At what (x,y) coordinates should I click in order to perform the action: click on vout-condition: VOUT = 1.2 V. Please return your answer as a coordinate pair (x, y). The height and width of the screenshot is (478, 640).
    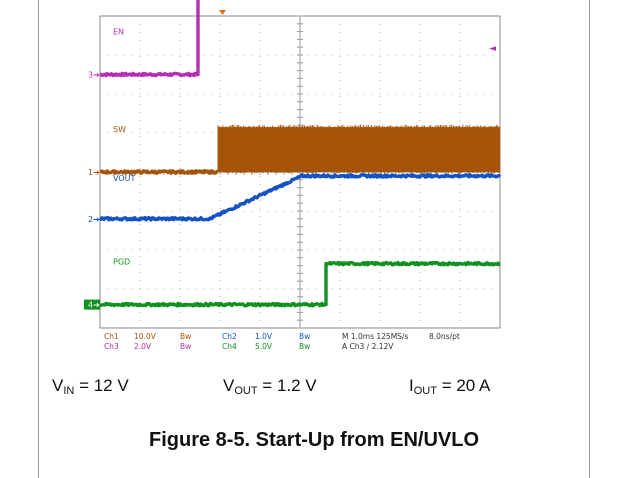
    Looking at the image, I should click on (270, 386).